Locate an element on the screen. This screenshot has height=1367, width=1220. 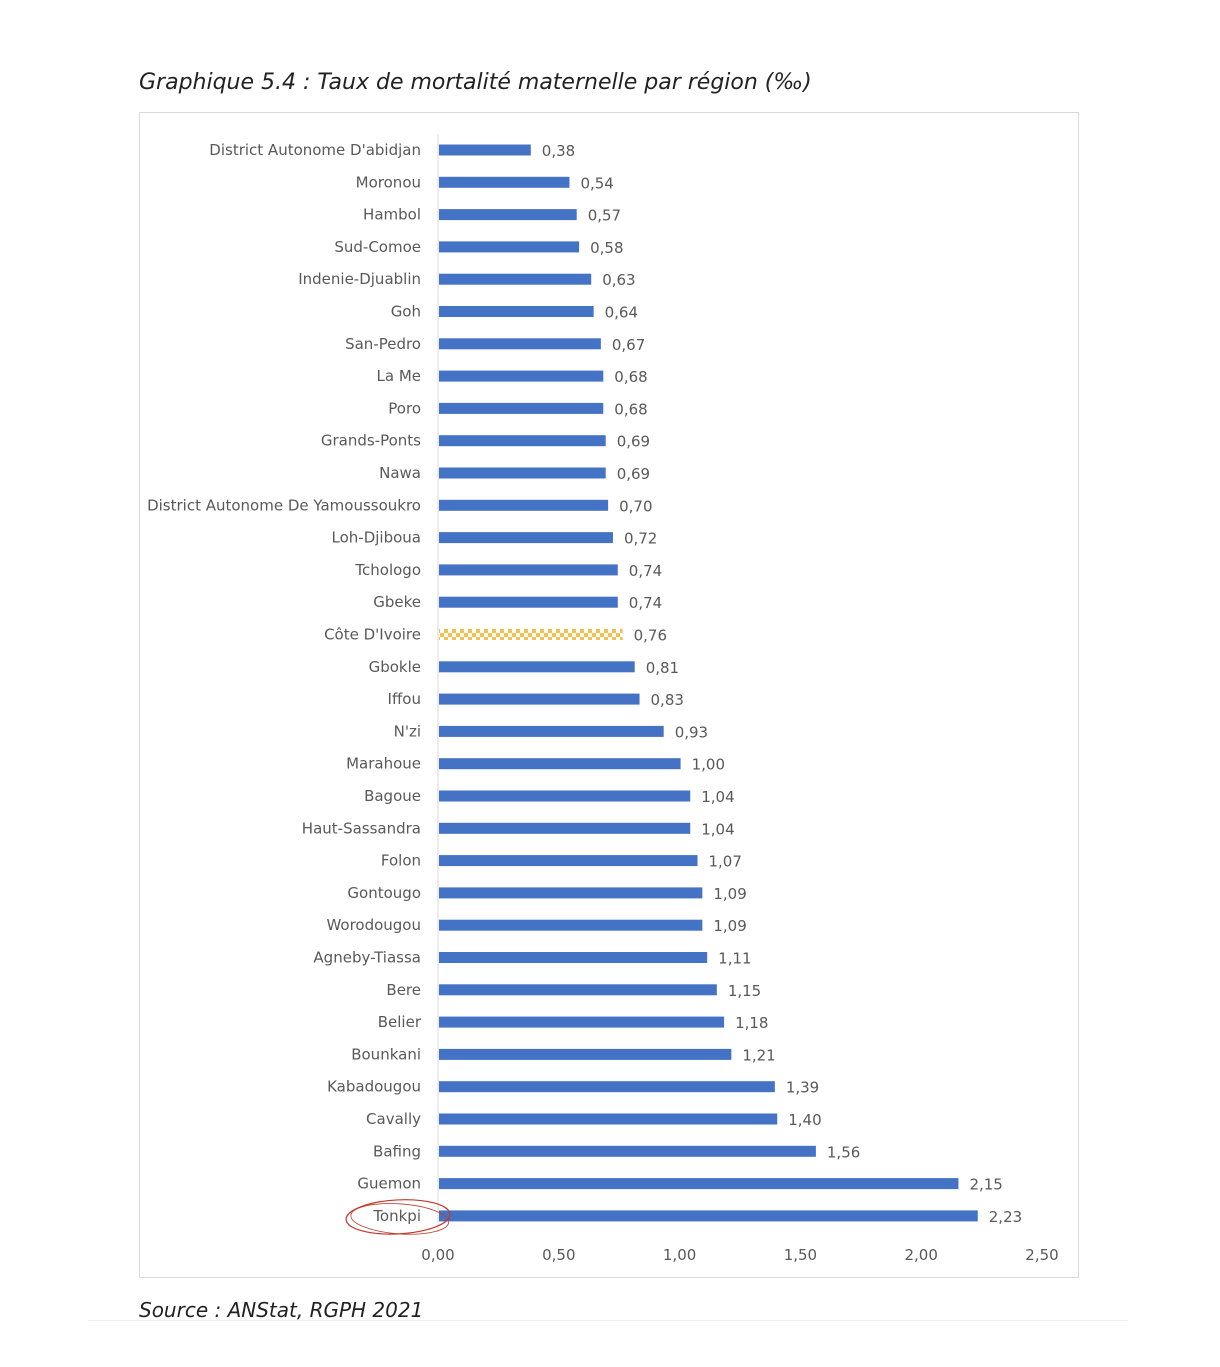
value-label: 0,58 is located at coordinates (606, 248).